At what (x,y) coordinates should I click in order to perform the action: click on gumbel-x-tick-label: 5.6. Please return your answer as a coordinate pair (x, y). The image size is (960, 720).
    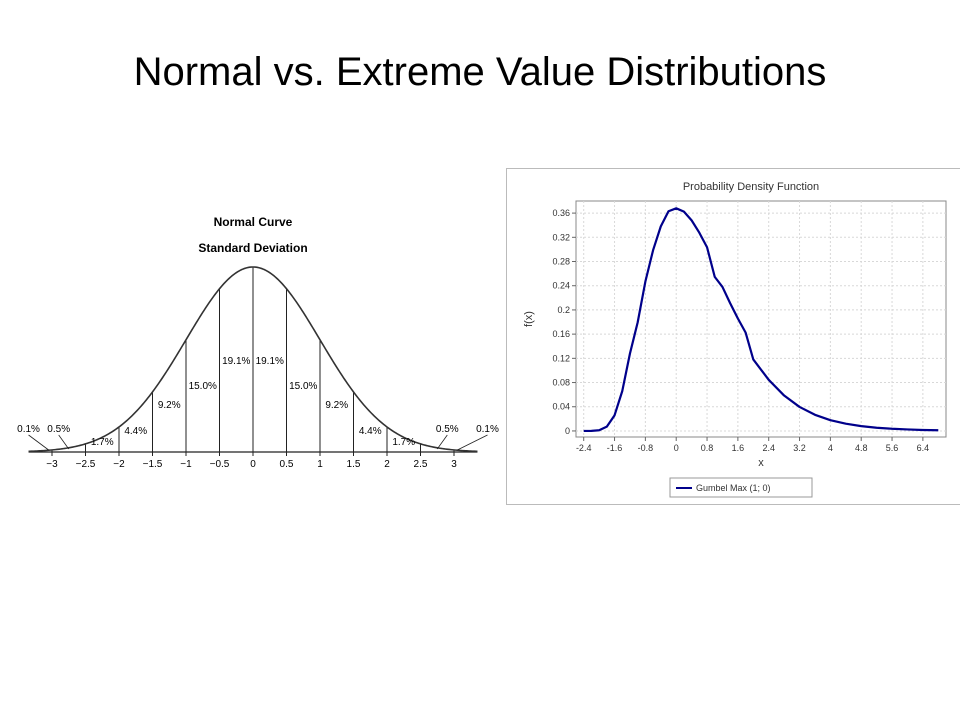
    Looking at the image, I should click on (892, 448).